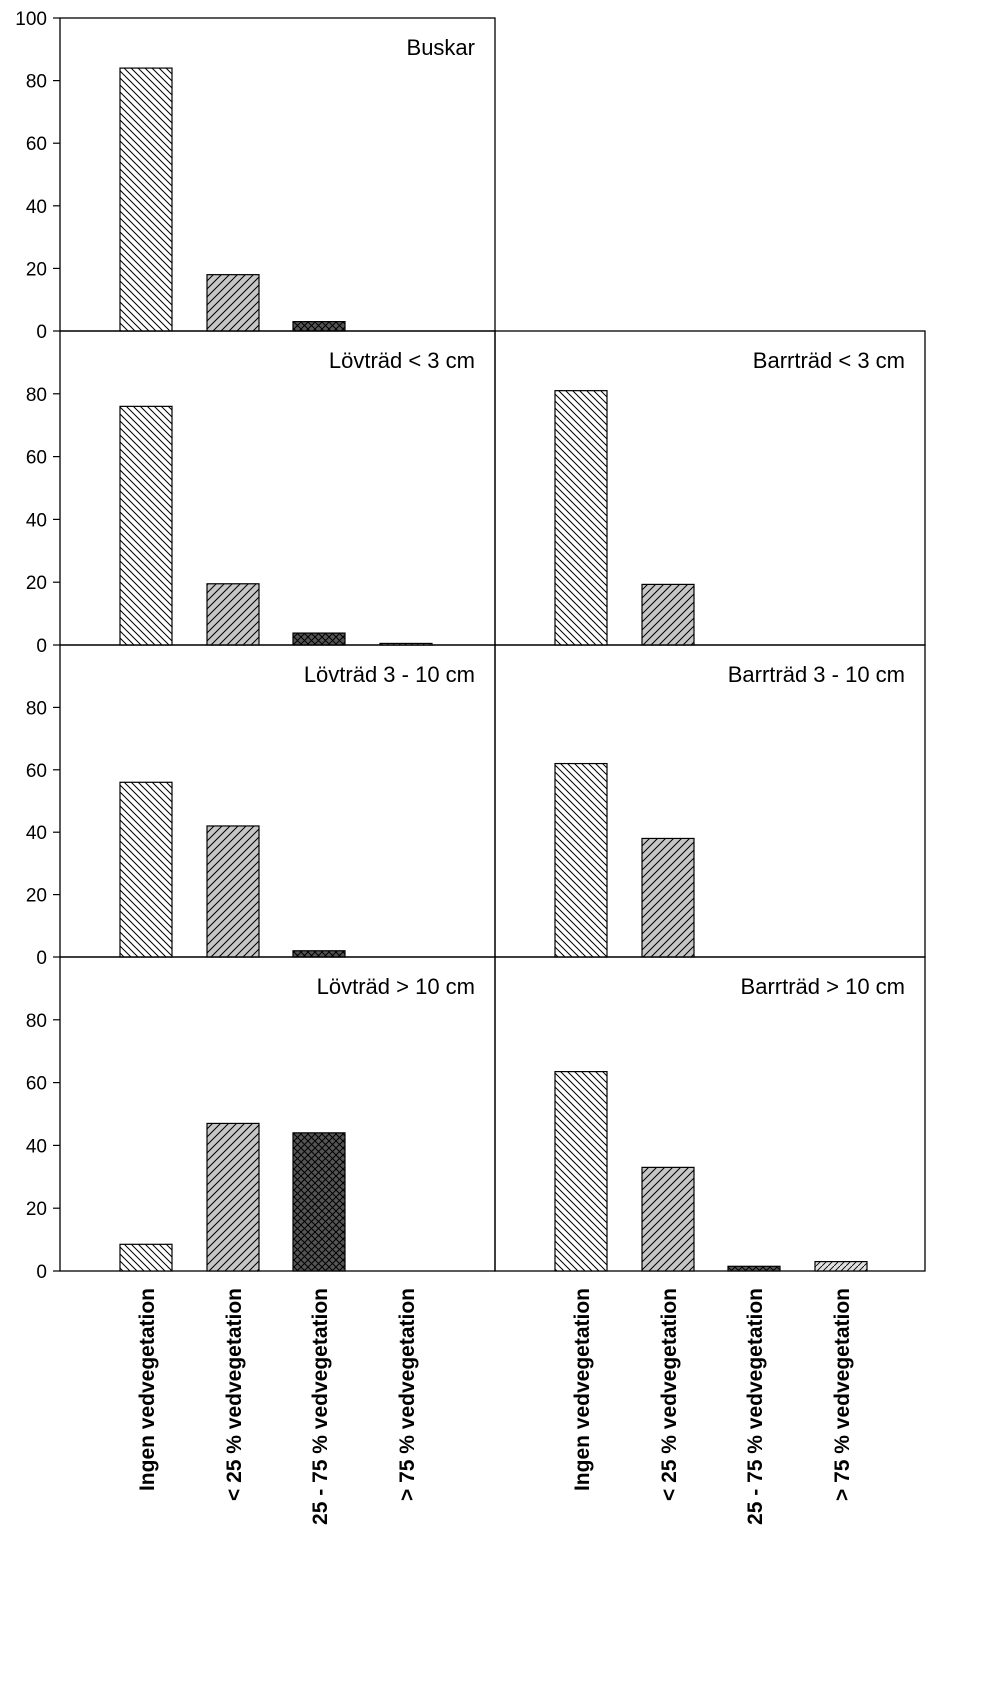 This screenshot has width=995, height=1688. I want to click on panel-buskar: Buskar 0 20 40 60 80 100, so click(255, 176).